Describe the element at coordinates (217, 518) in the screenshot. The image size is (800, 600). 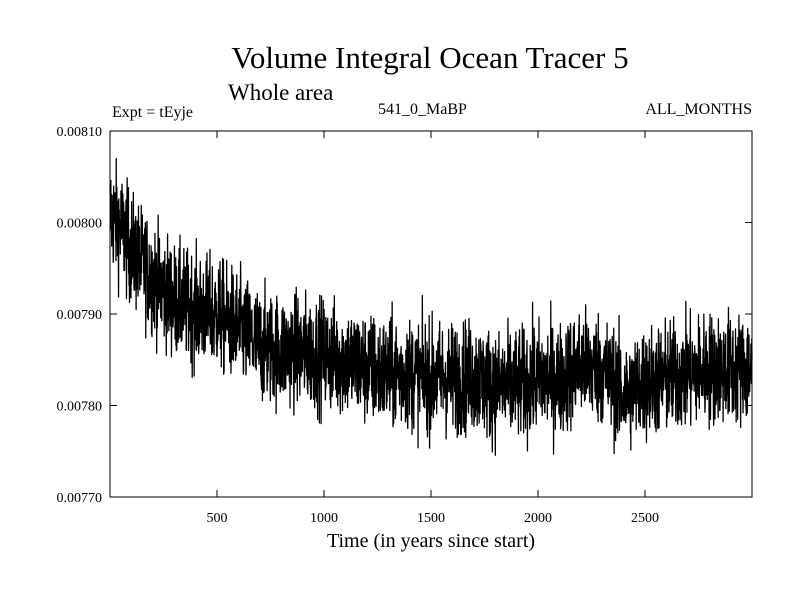
I see `x-tick-label: 500` at that location.